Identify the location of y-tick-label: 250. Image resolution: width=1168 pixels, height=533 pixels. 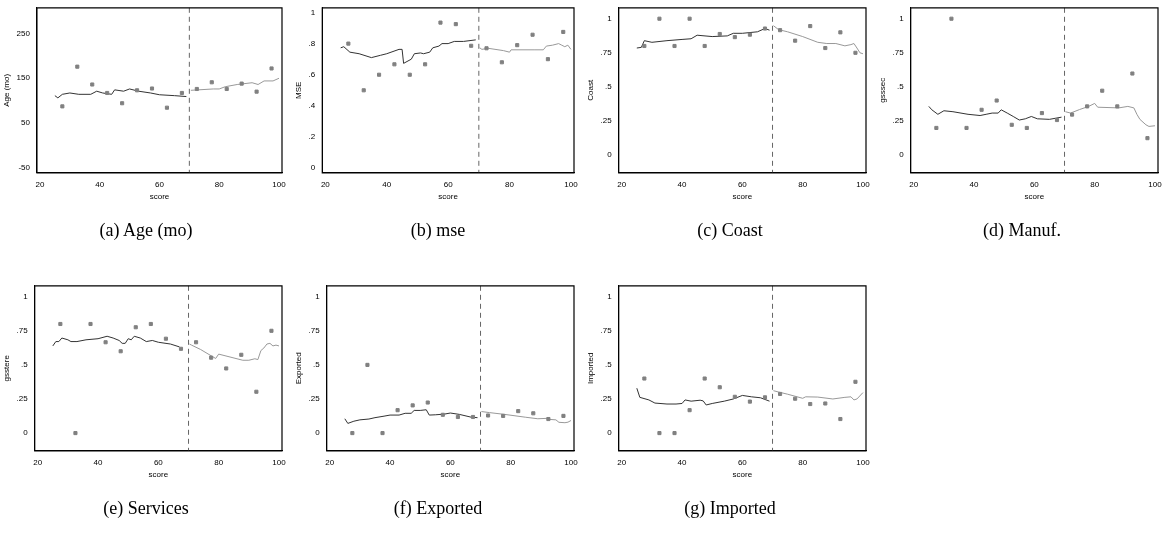
(23, 33).